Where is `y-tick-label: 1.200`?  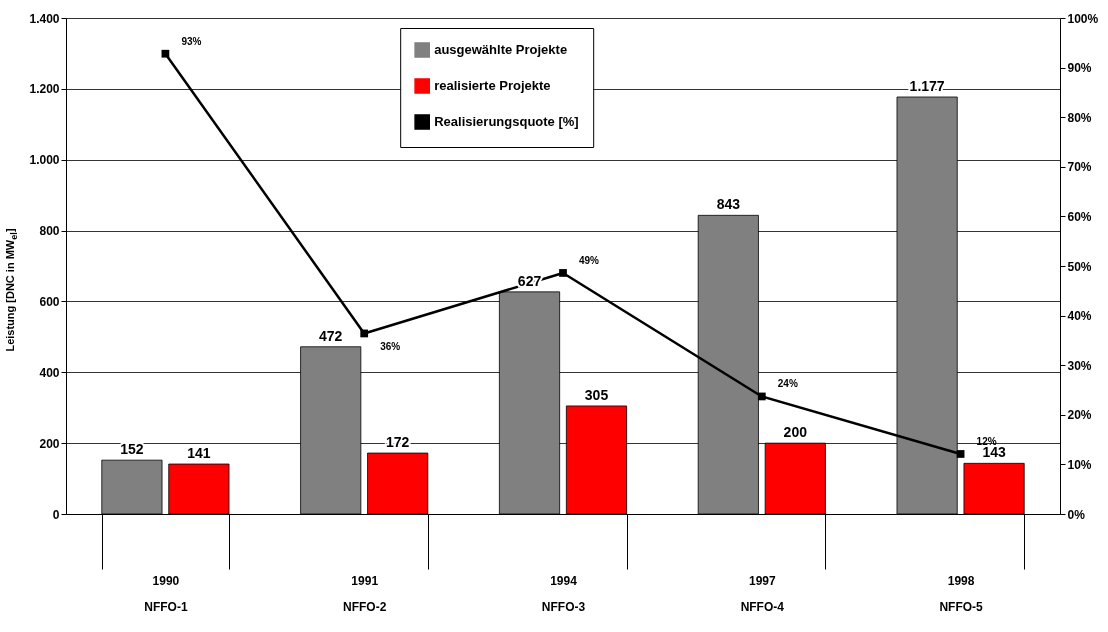 y-tick-label: 1.200 is located at coordinates (44, 89).